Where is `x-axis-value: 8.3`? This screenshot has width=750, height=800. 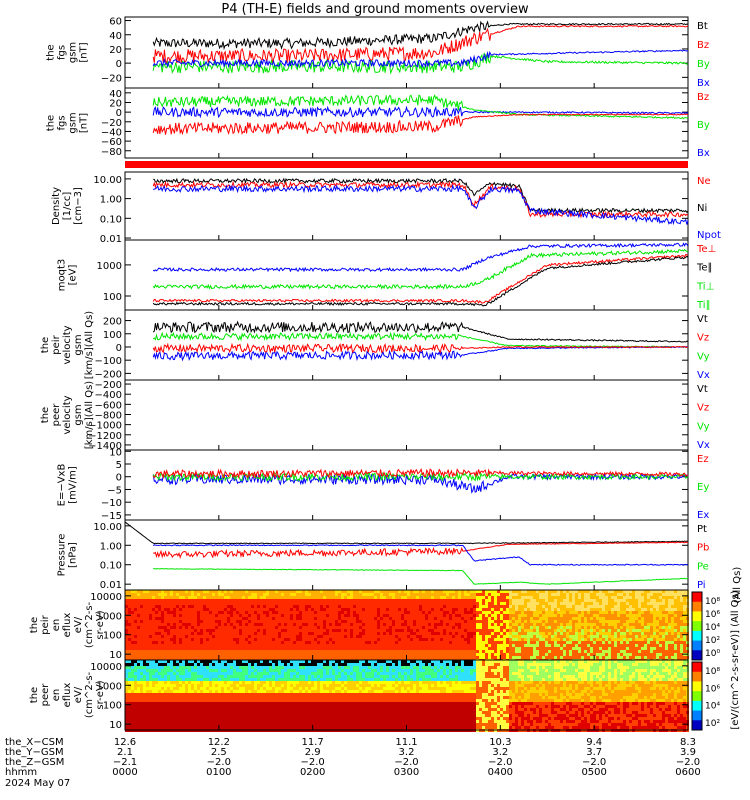
x-axis-value: 8.3 is located at coordinates (688, 742).